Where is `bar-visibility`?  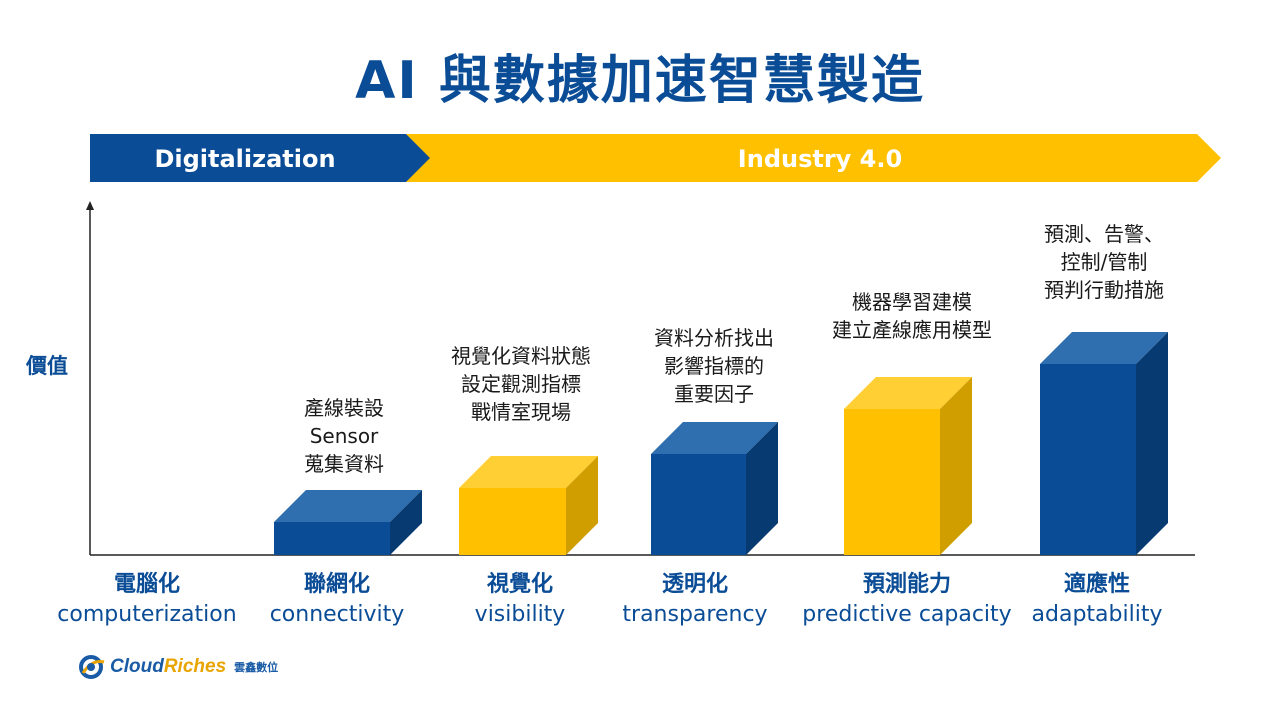
bar-visibility is located at coordinates (528, 505).